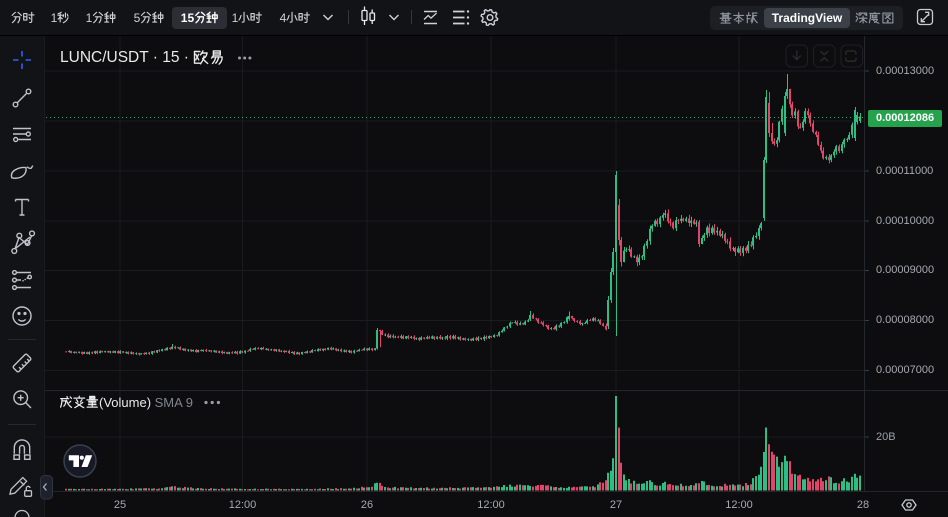 The width and height of the screenshot is (948, 517). I want to click on svg-text: 15, so click(188, 18).